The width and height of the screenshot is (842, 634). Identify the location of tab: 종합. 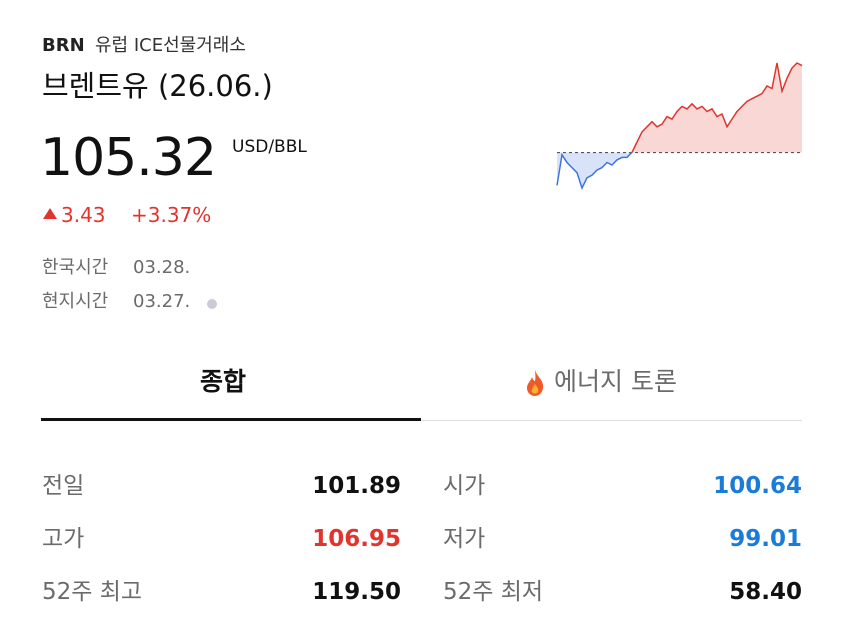
(223, 381).